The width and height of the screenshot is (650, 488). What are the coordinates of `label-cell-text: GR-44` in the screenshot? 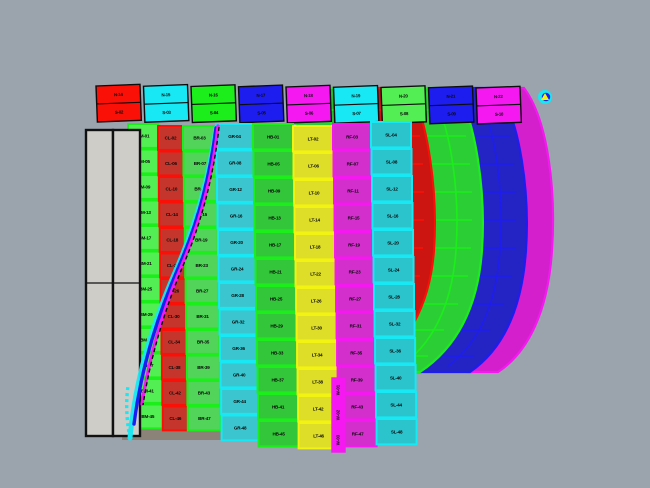 It's located at (239, 401).